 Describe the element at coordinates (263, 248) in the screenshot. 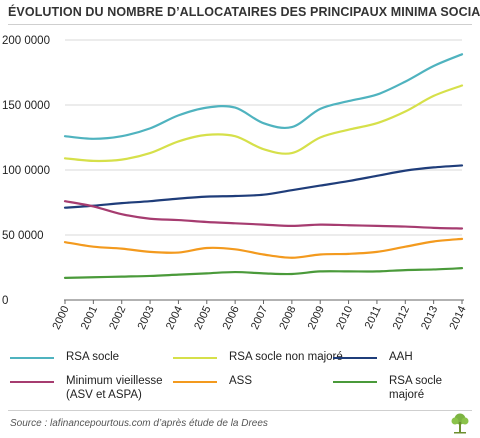

I see `series-line-ass` at that location.